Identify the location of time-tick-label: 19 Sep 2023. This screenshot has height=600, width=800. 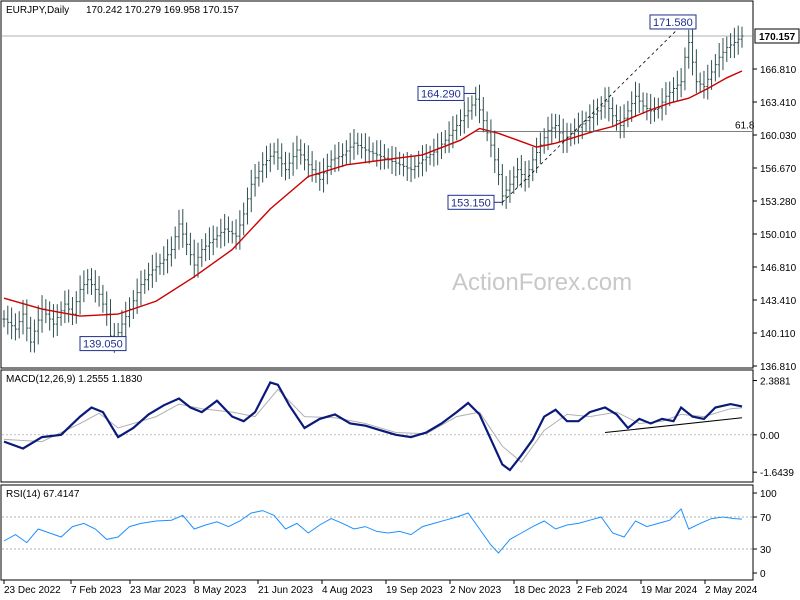
(414, 590).